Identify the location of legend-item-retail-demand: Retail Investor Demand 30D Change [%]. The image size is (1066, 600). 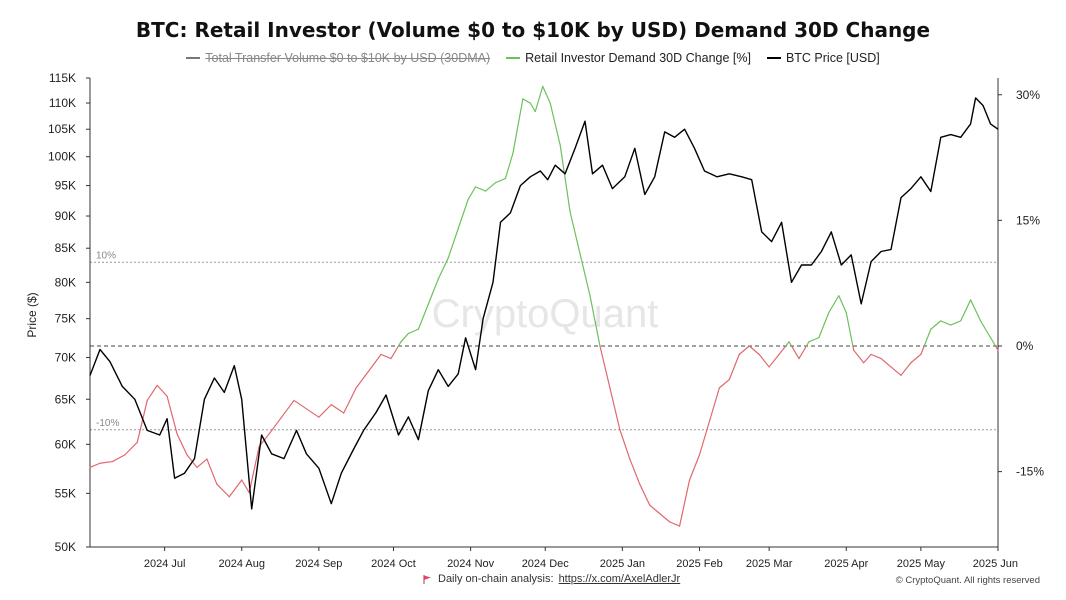
(628, 58).